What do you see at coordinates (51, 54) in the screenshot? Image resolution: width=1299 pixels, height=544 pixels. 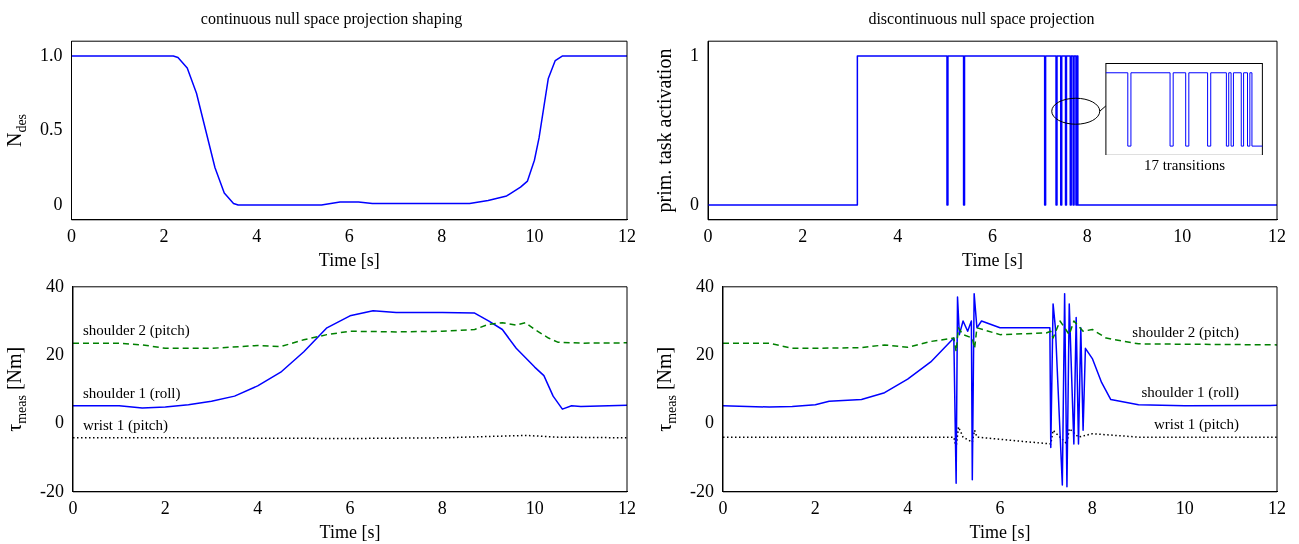 I see `y-tick-label: 1.0` at bounding box center [51, 54].